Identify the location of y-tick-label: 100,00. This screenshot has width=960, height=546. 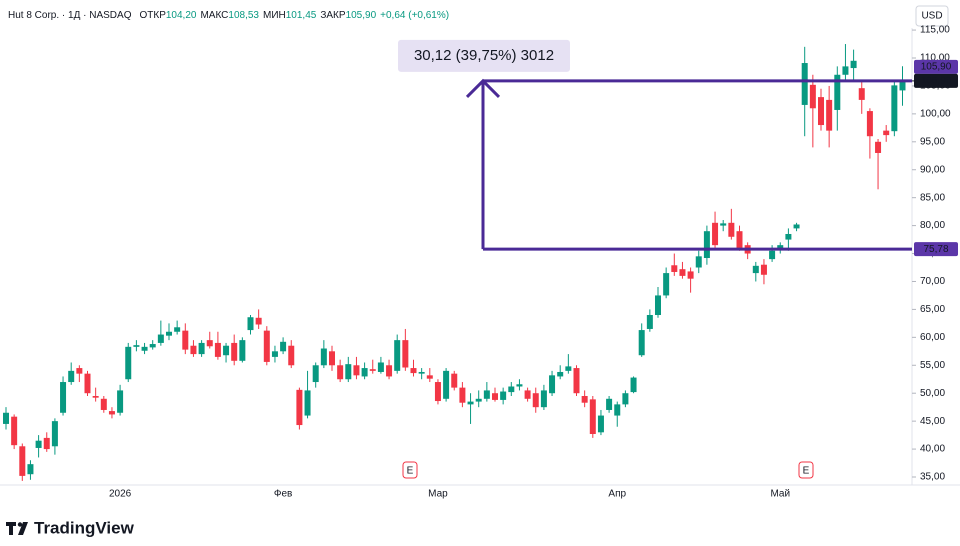
(935, 114).